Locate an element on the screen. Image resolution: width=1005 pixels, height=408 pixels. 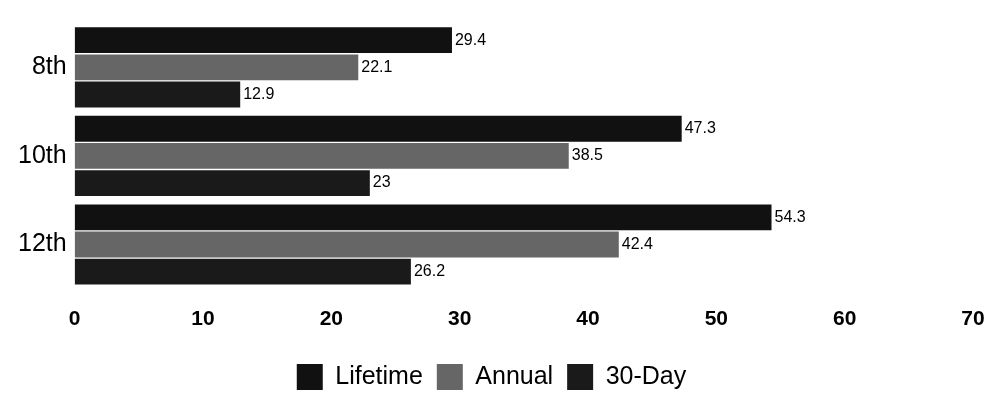
x-tick-label: 70 is located at coordinates (973, 318).